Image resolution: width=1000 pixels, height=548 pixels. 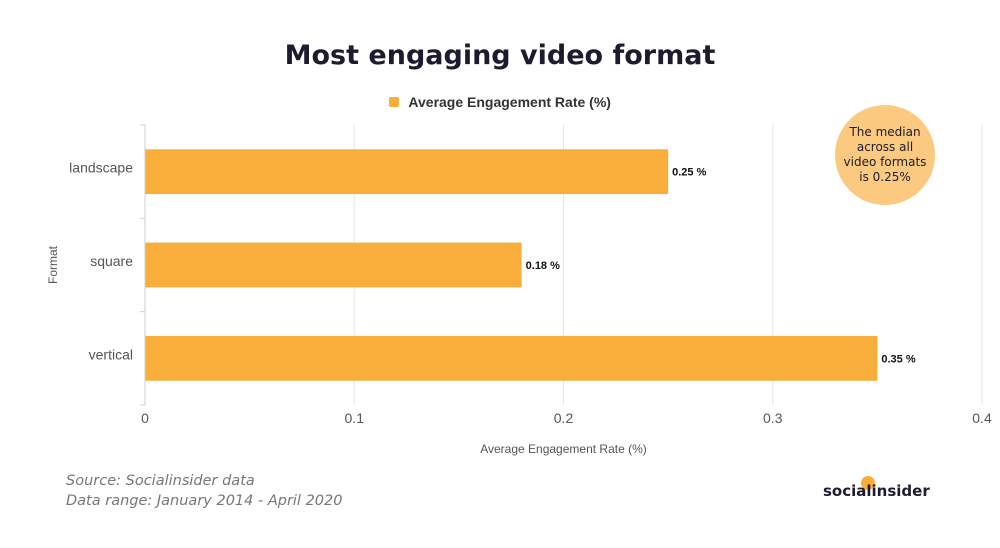 I want to click on x-tick-label: 0.1, so click(x=355, y=418).